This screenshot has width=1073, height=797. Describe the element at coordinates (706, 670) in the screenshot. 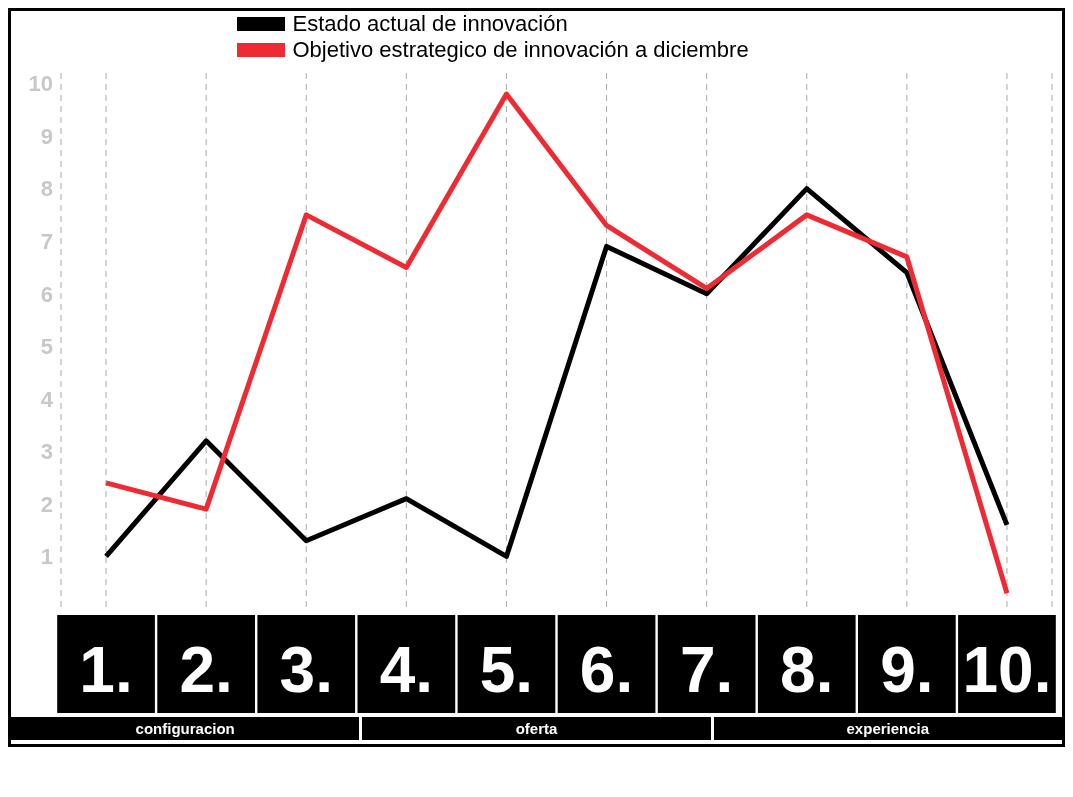

I see `x-tick-label: 7.` at that location.